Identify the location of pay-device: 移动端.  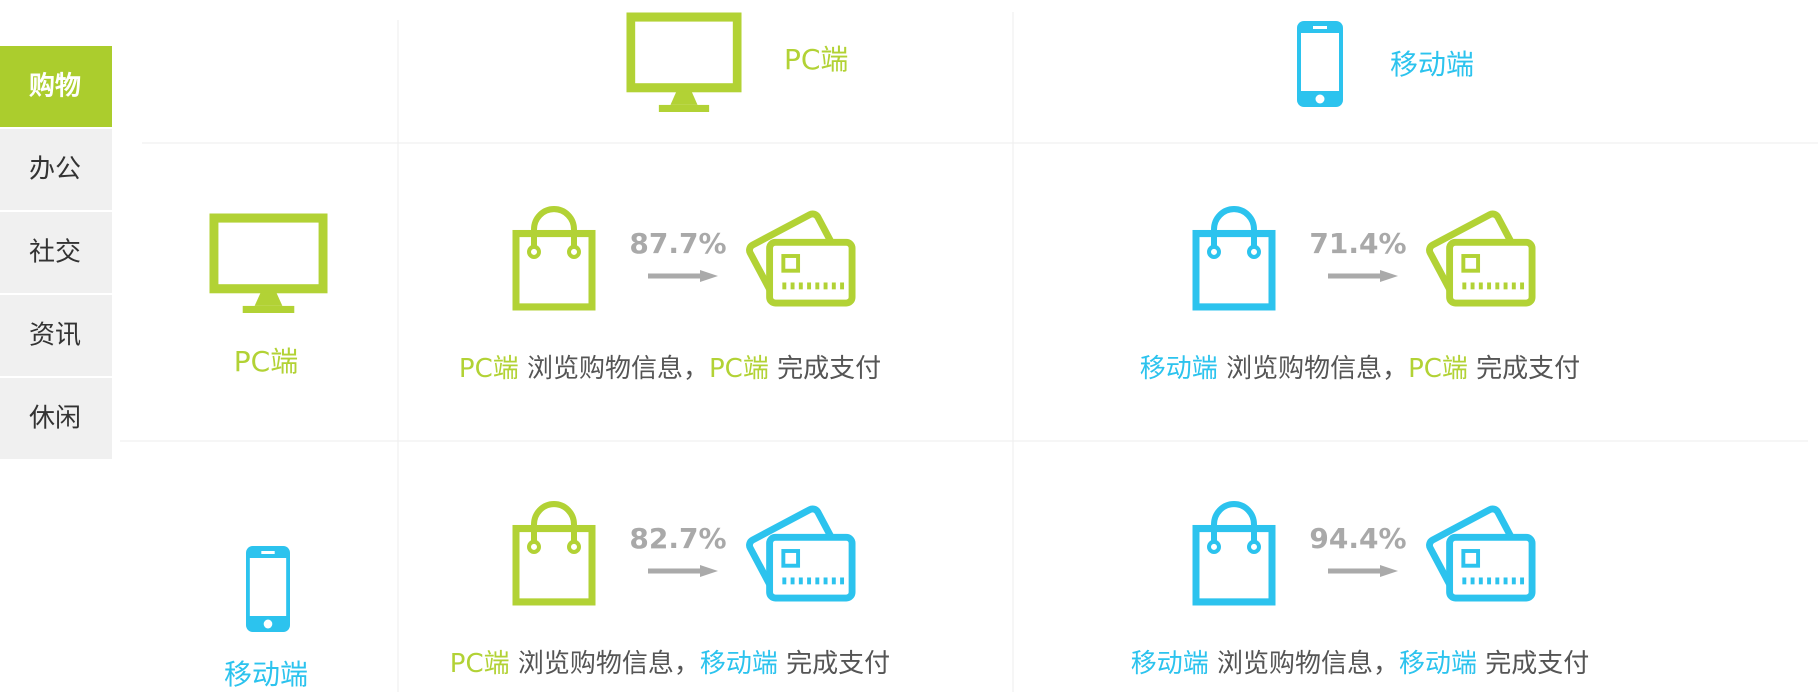
(739, 664).